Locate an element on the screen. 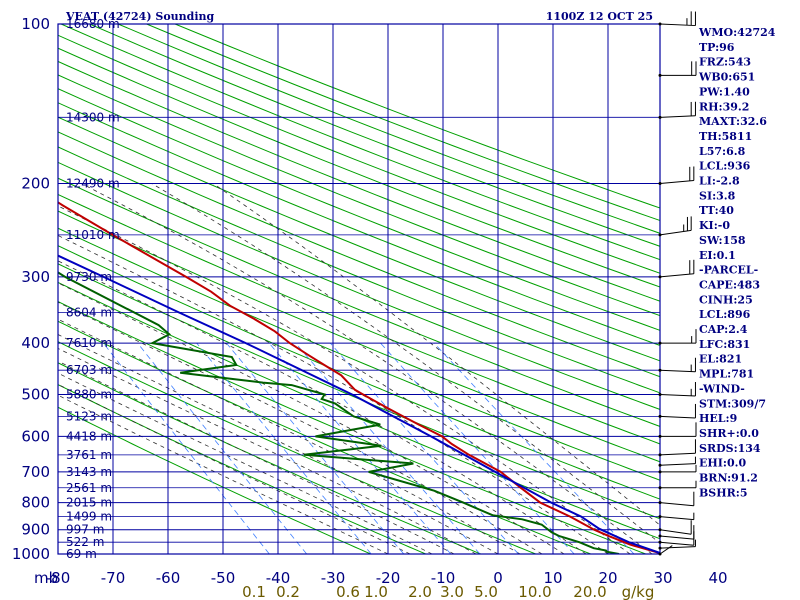 The image size is (800, 600). pressure-tick-label: 700 is located at coordinates (35, 472).